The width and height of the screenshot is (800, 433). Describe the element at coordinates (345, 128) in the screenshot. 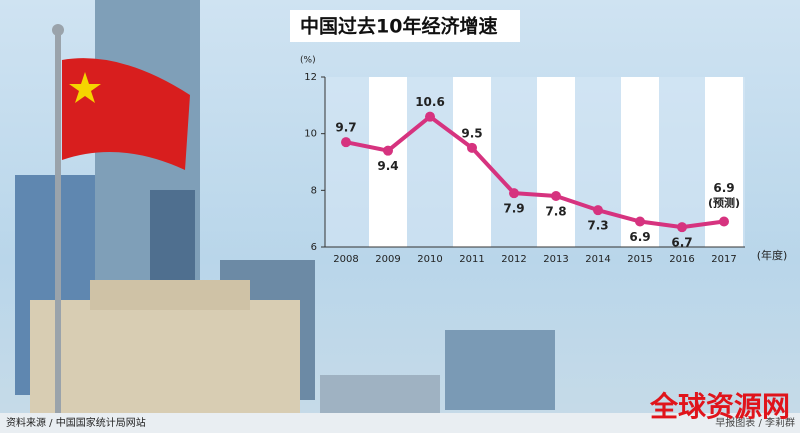

I see `data-label: 9.7` at that location.